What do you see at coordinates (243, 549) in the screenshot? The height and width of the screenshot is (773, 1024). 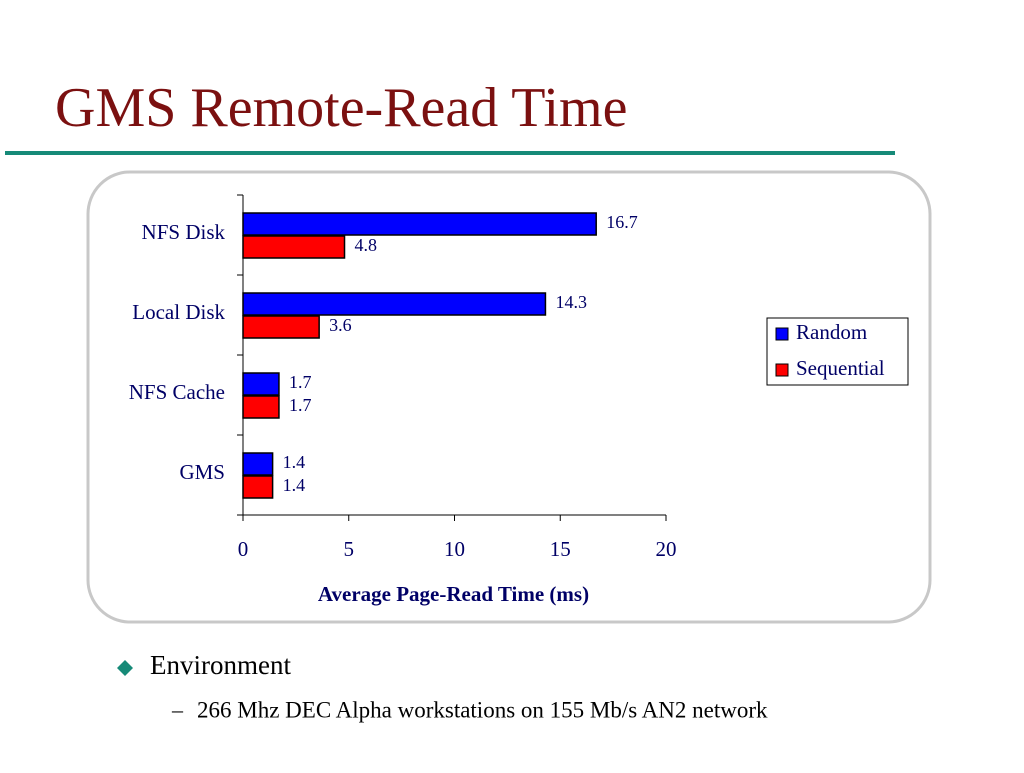 I see `x-tick-label: 0` at bounding box center [243, 549].